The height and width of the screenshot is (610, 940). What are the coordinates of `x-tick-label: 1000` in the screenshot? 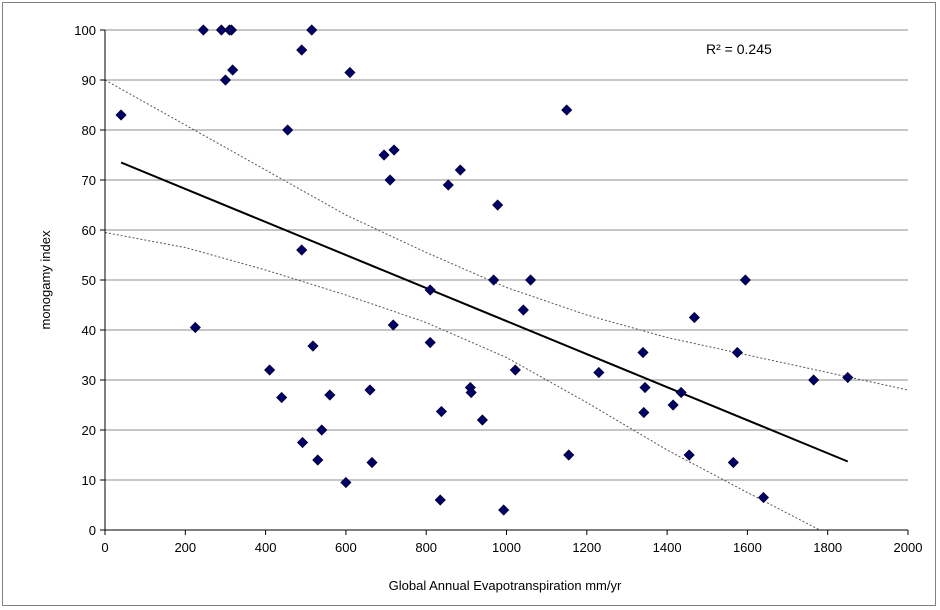 It's located at (506, 547).